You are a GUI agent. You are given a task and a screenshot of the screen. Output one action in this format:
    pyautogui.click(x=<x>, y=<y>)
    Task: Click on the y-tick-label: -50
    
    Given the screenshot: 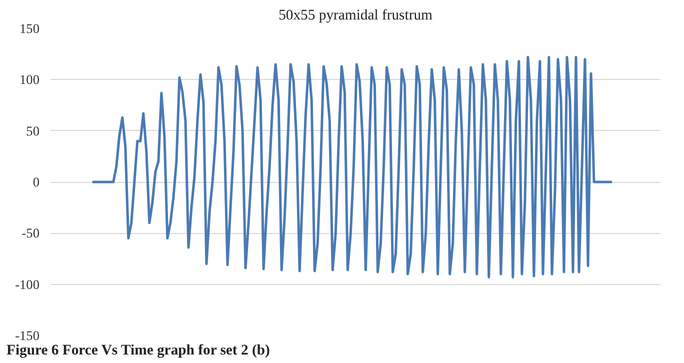 What is the action you would take?
    pyautogui.click(x=31, y=233)
    